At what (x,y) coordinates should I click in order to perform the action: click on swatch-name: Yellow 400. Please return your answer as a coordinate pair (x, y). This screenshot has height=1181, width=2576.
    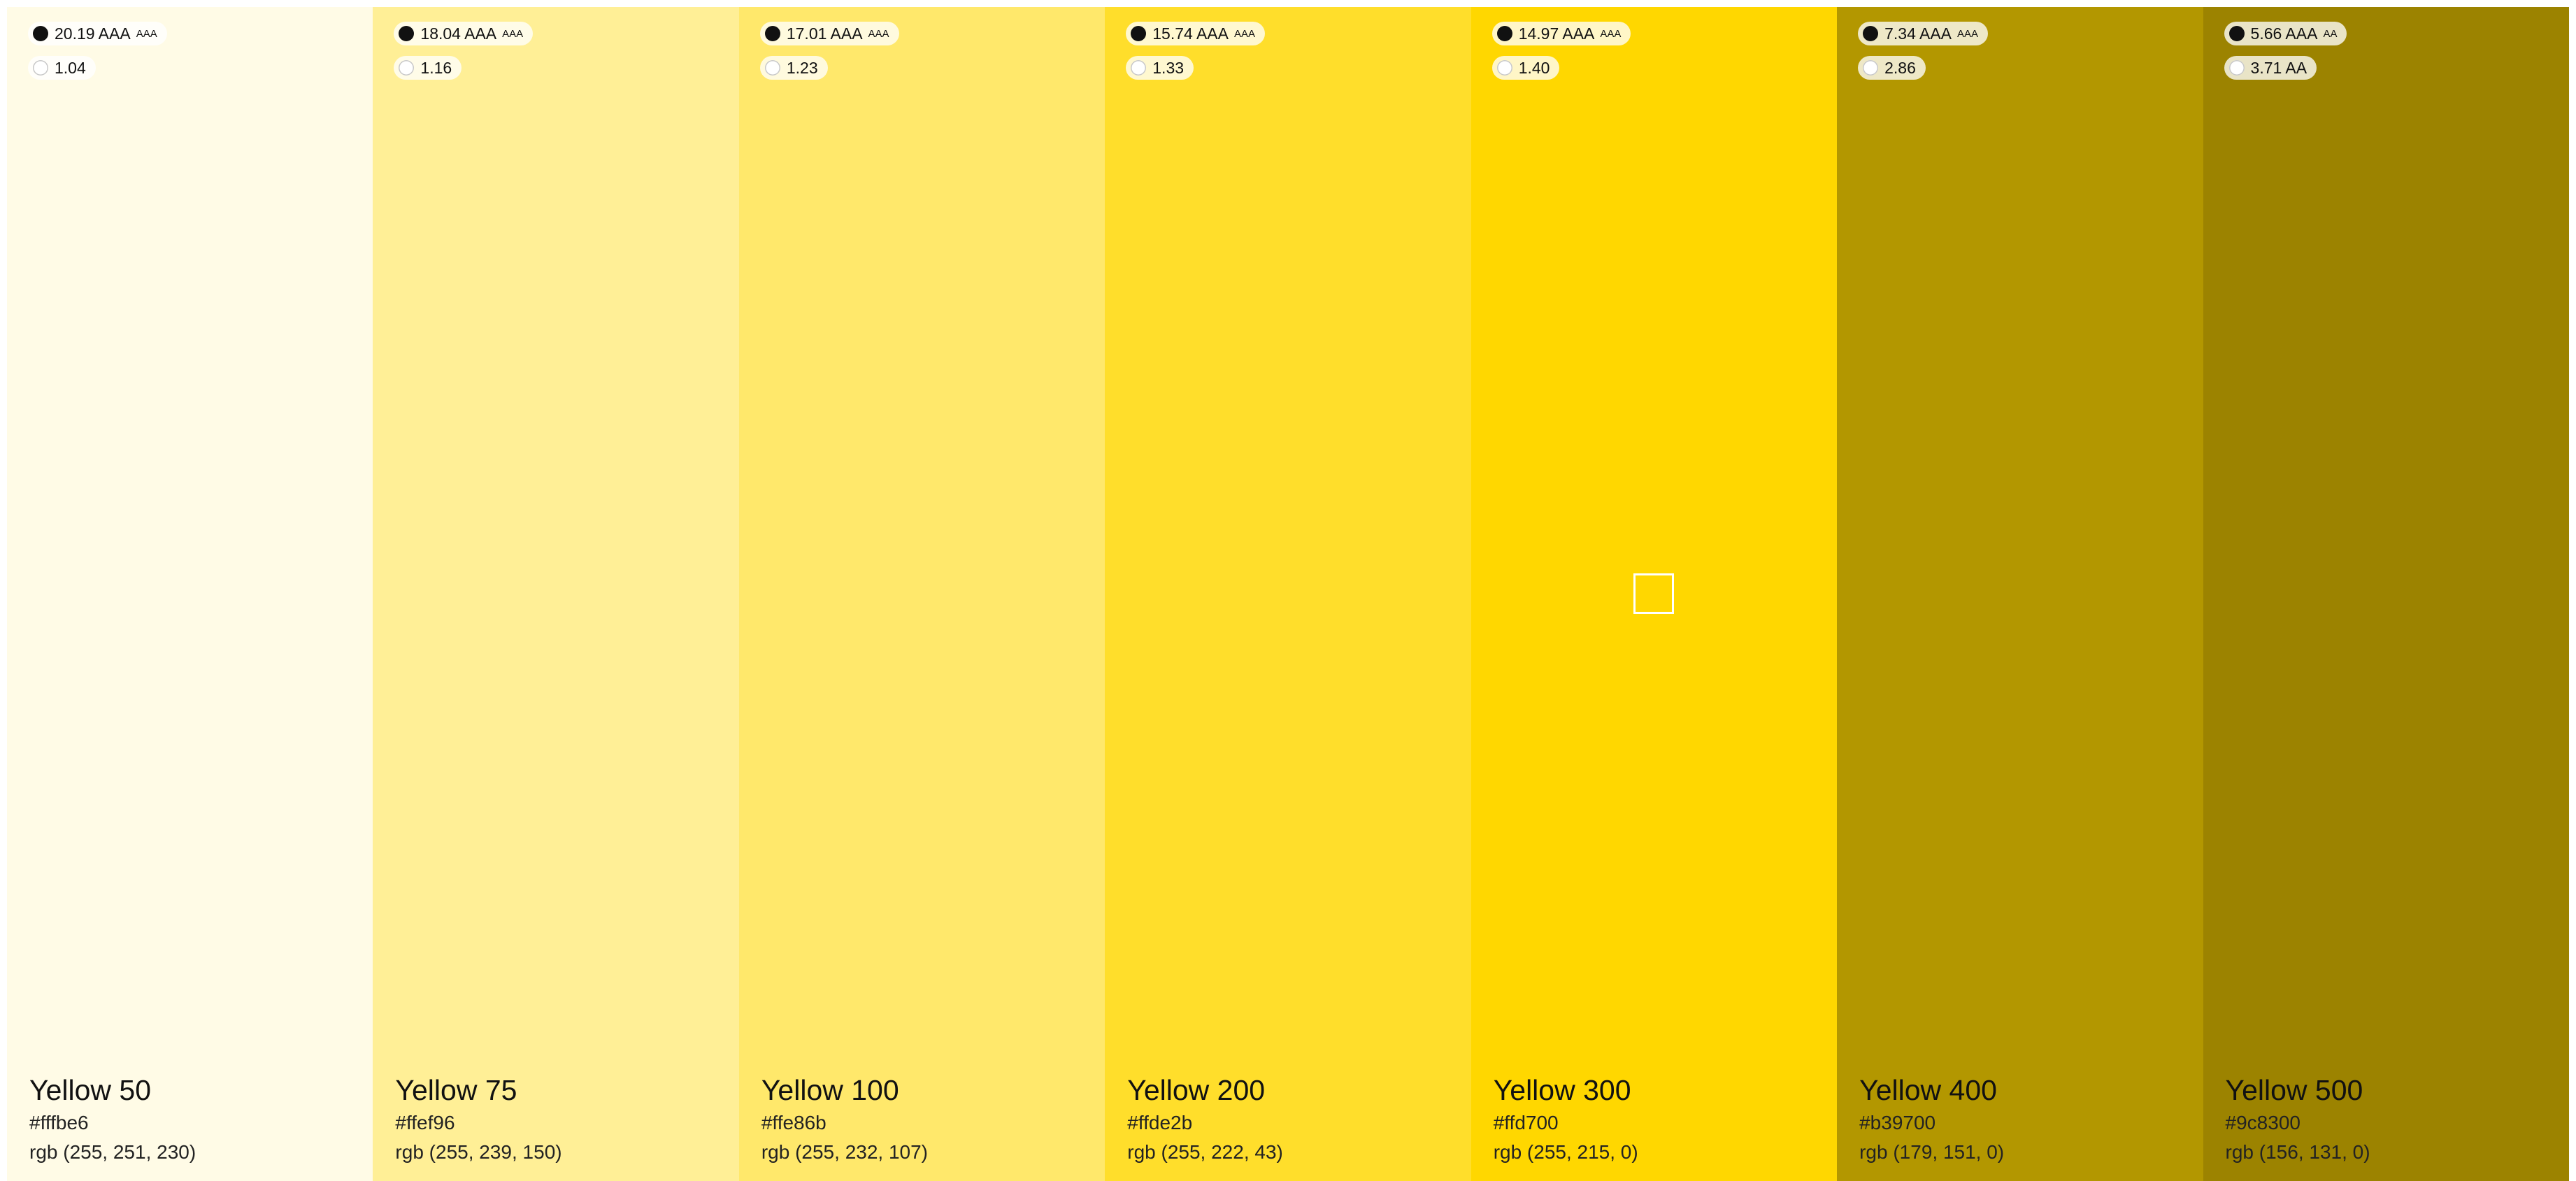
    Looking at the image, I should click on (1928, 1090).